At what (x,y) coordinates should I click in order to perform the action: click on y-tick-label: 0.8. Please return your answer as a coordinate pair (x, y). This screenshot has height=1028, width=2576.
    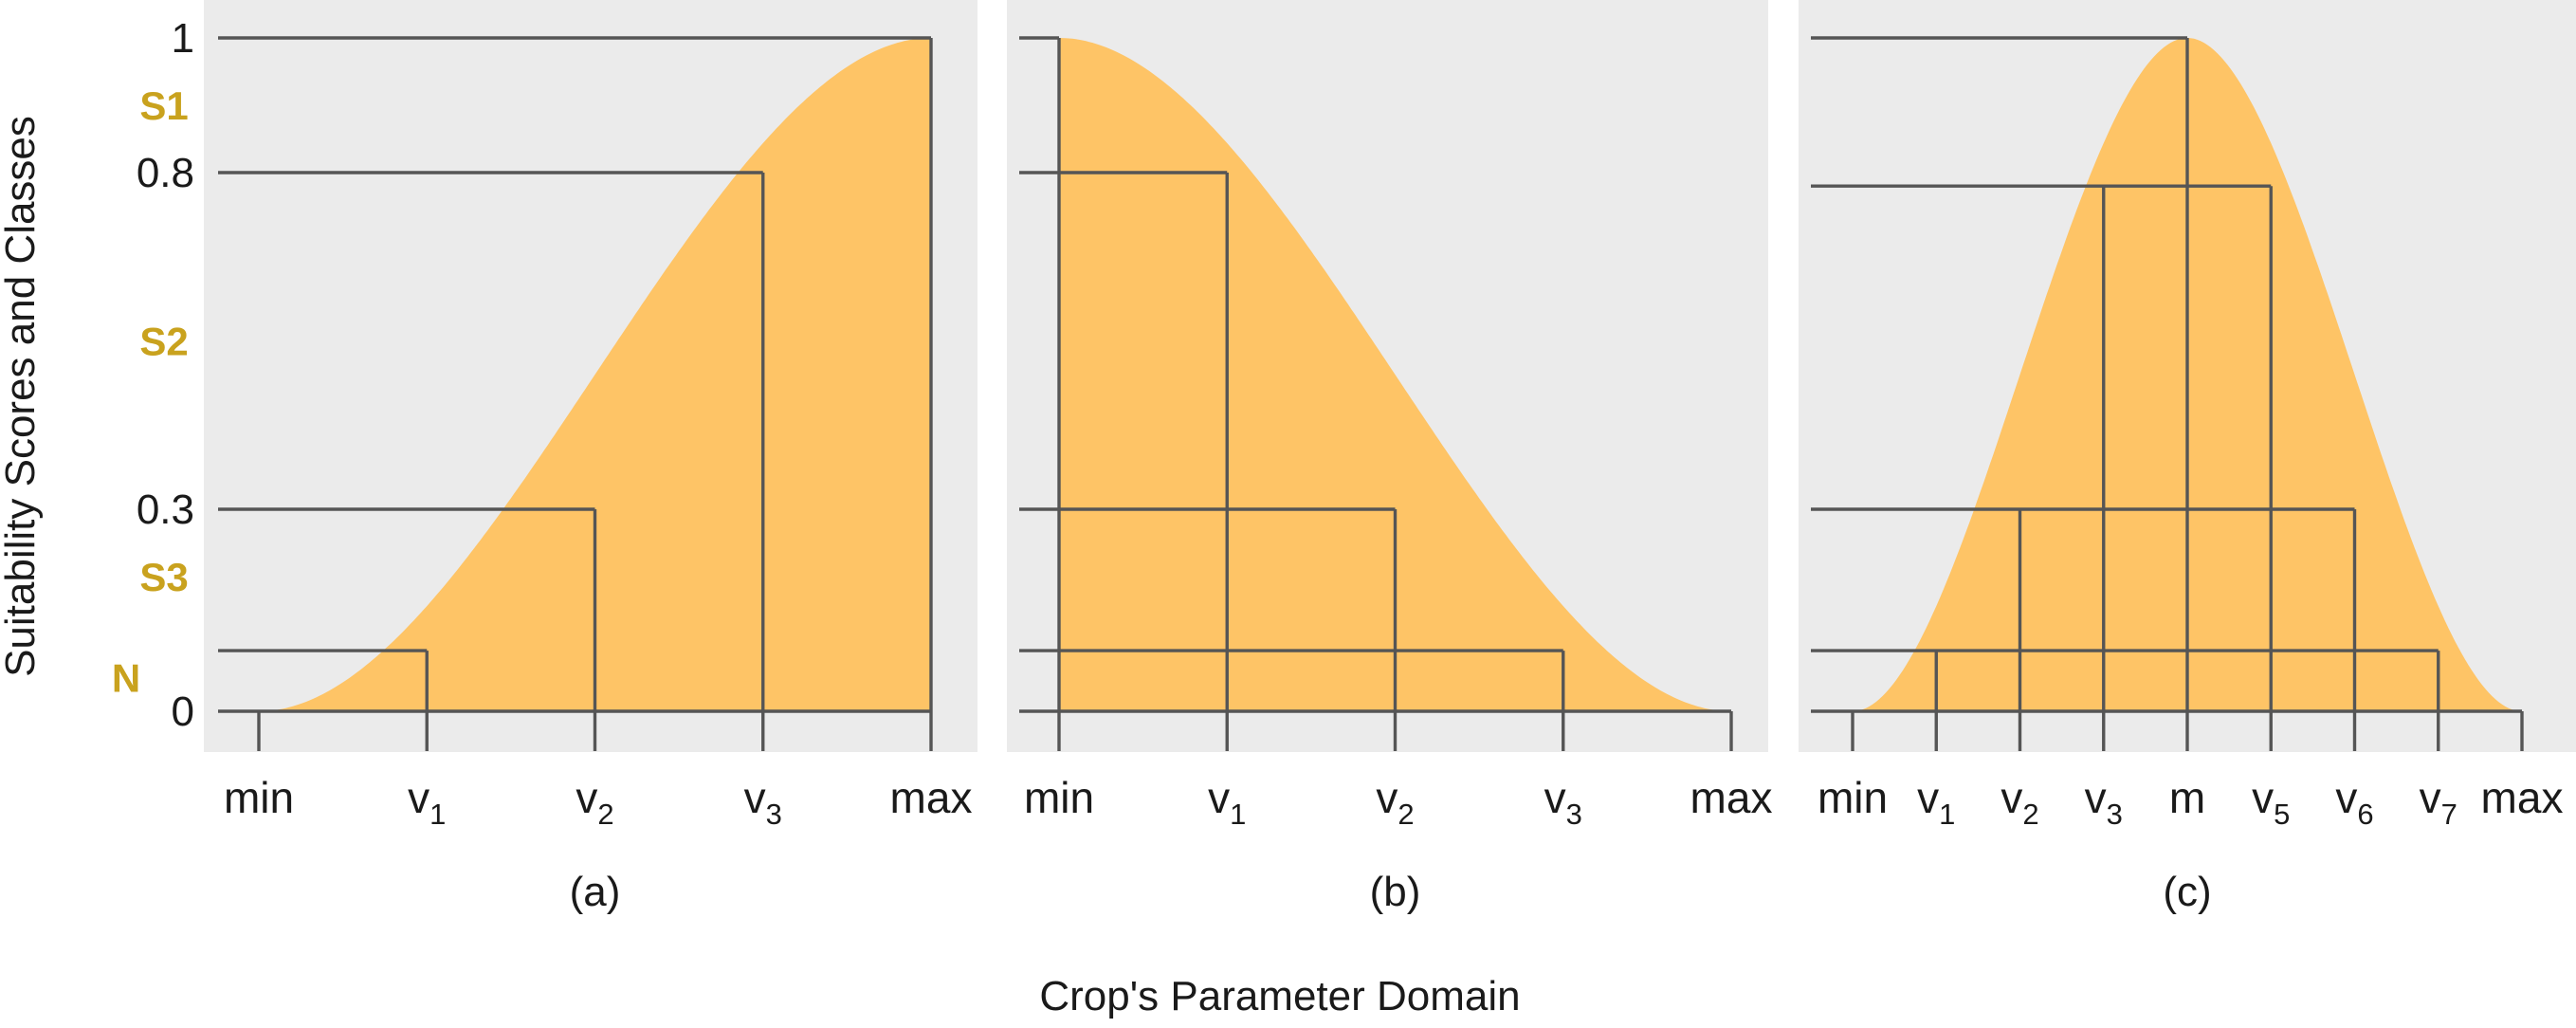
    Looking at the image, I should click on (165, 173).